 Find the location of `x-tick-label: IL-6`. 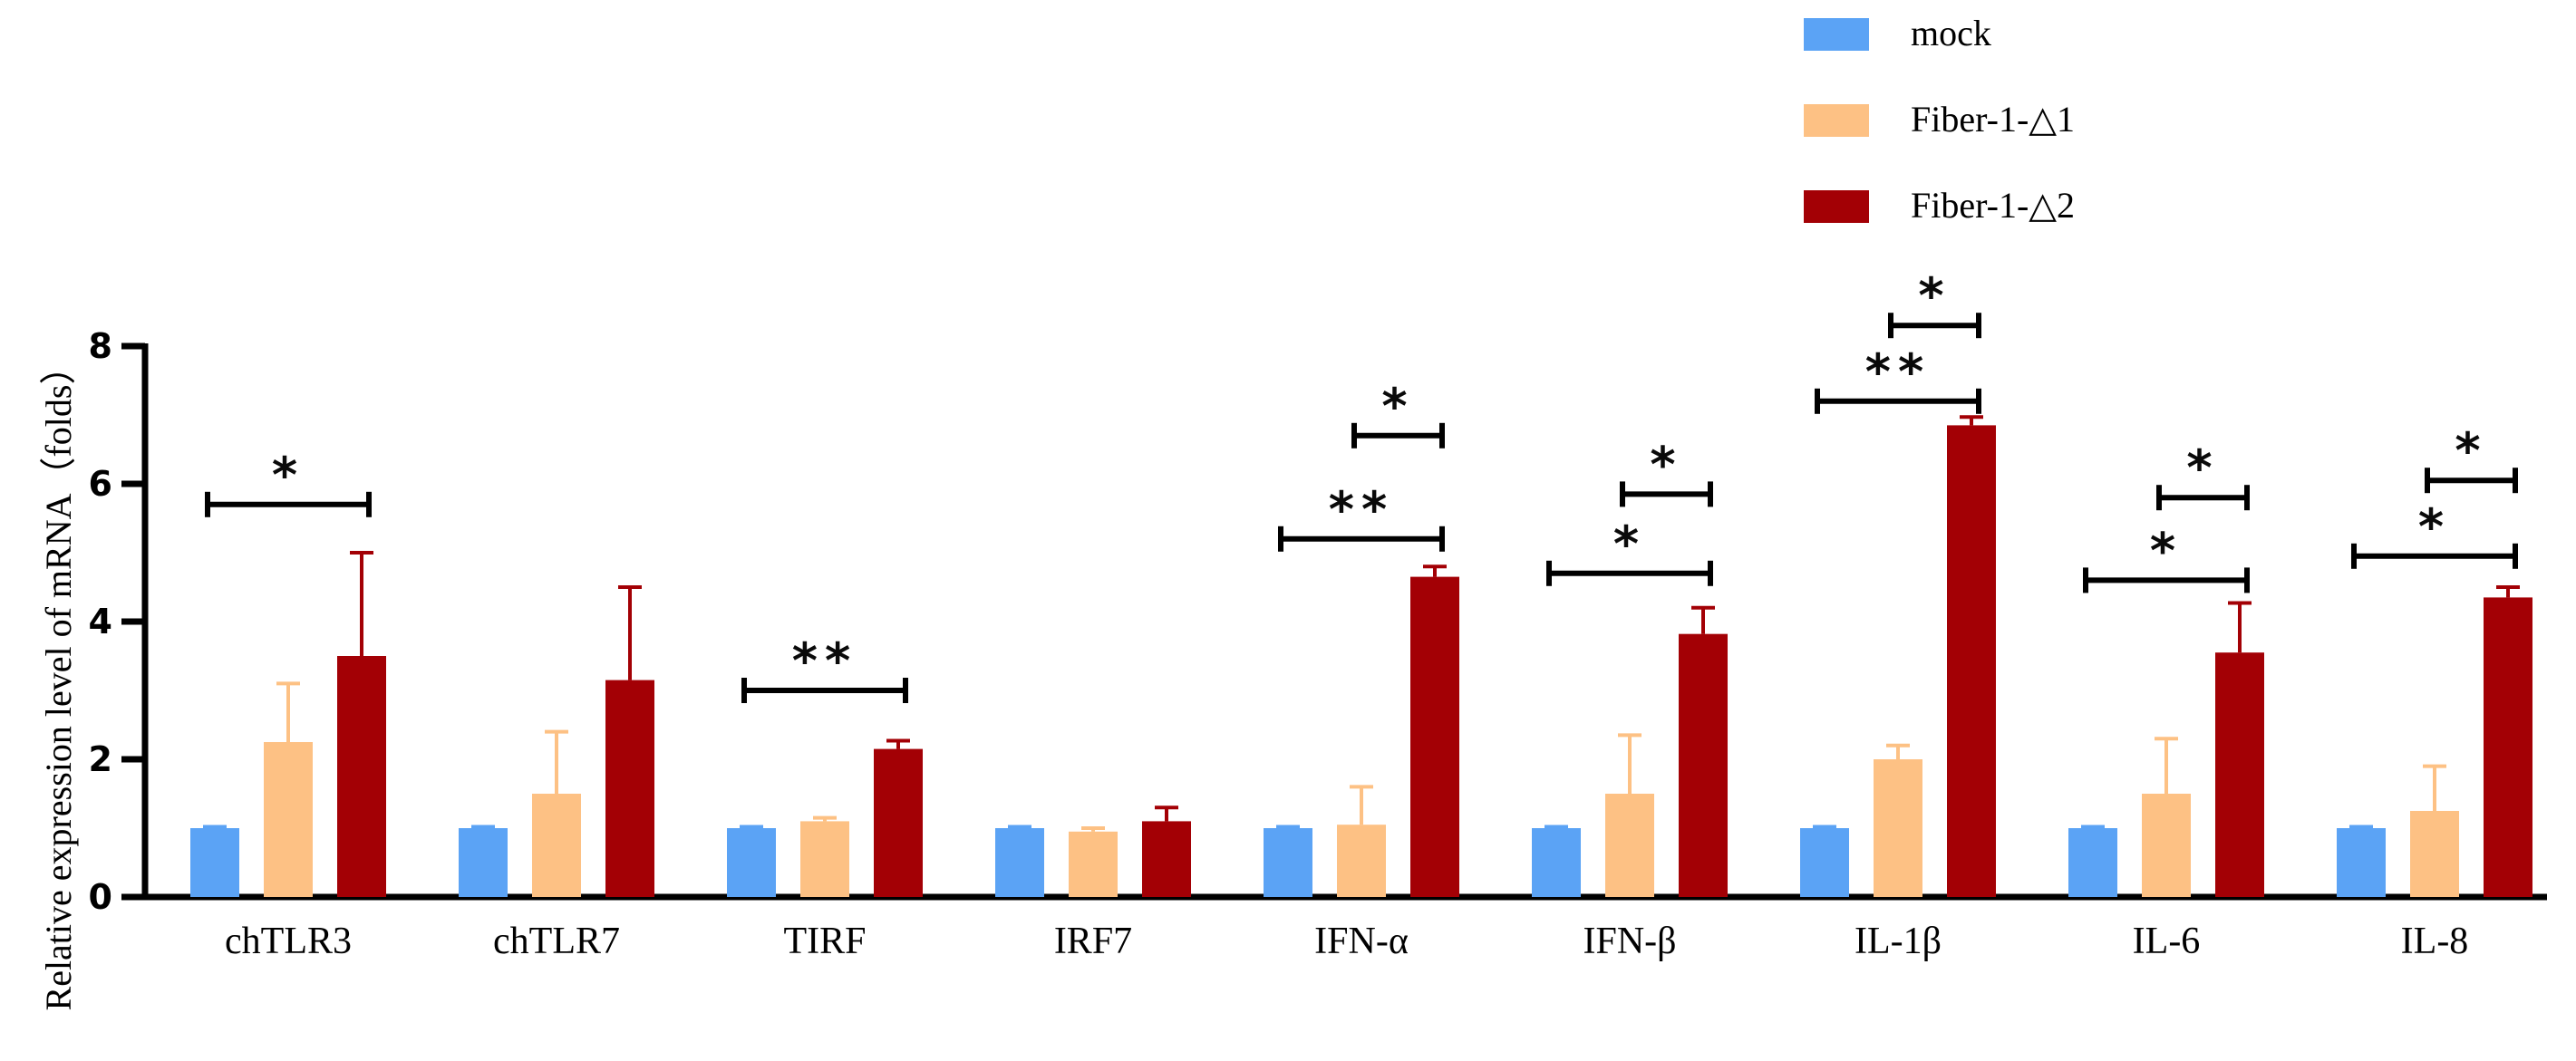

x-tick-label: IL-6 is located at coordinates (2167, 941).